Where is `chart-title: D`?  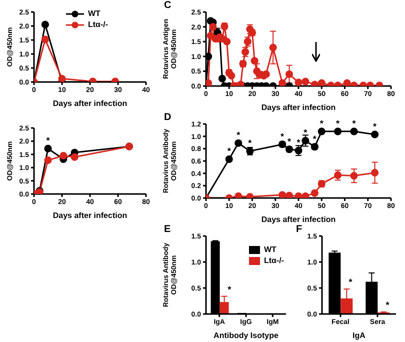 chart-title: D is located at coordinates (168, 117).